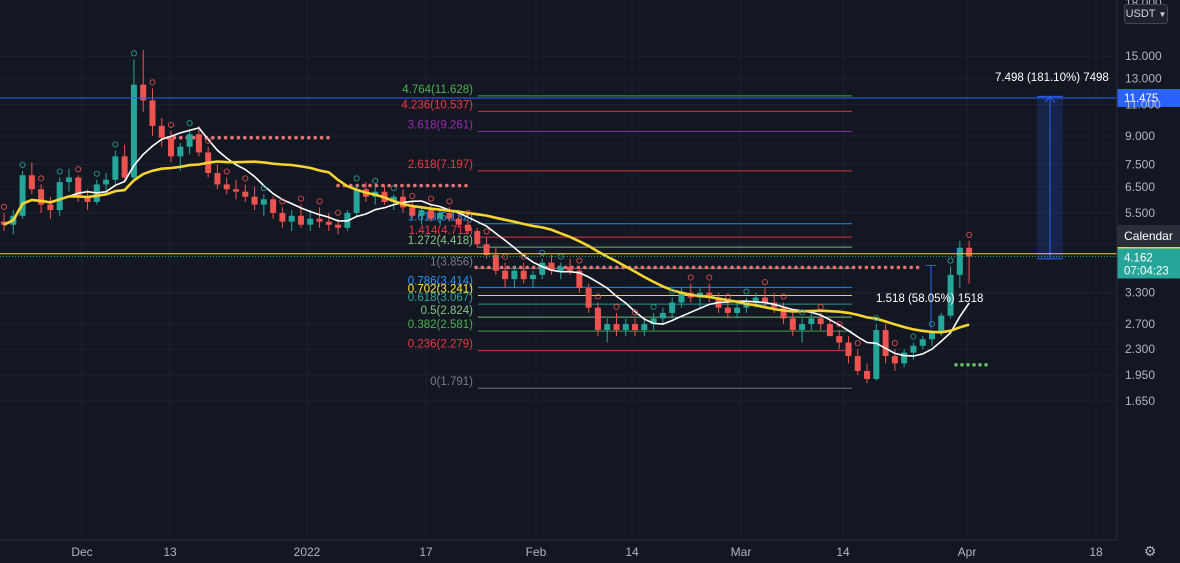 The image size is (1180, 563). Describe the element at coordinates (1140, 136) in the screenshot. I see `price-tick-label: 9.000` at that location.